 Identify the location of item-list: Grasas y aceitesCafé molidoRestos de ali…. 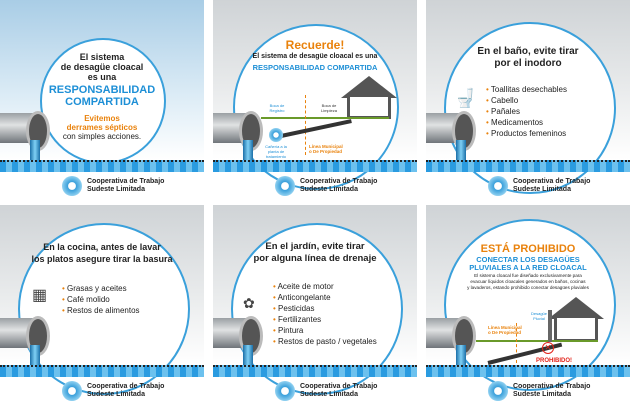
(101, 299).